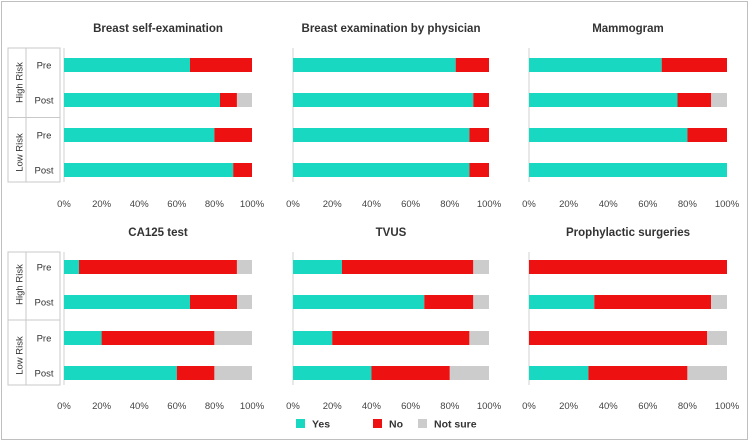  What do you see at coordinates (455, 425) in the screenshot?
I see `legend-label-not-sure: Not sure` at bounding box center [455, 425].